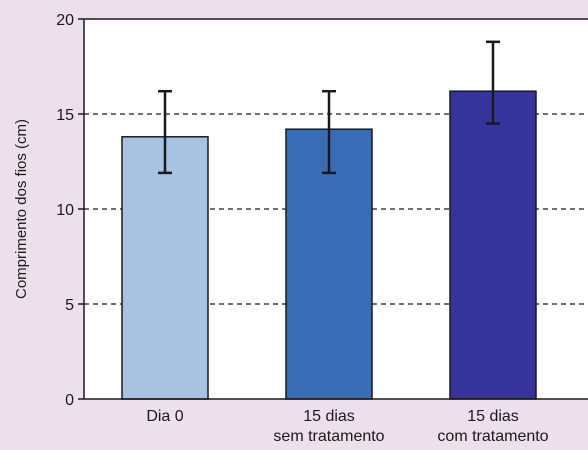 The height and width of the screenshot is (450, 588). I want to click on y-ticks: 0 5 10 15 20, so click(70, 210).